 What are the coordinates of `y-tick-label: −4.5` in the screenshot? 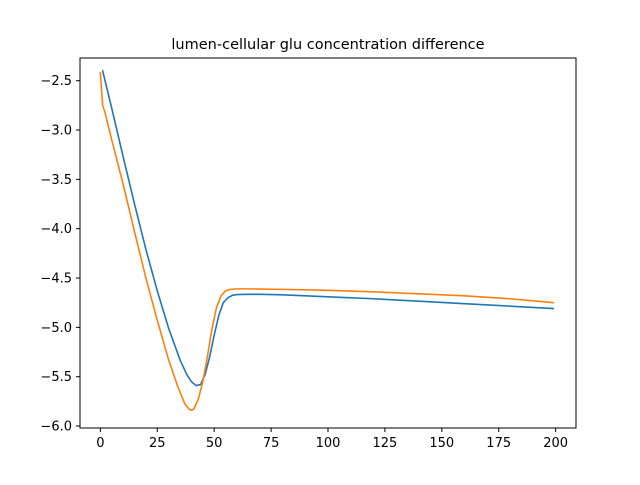 It's located at (56, 279).